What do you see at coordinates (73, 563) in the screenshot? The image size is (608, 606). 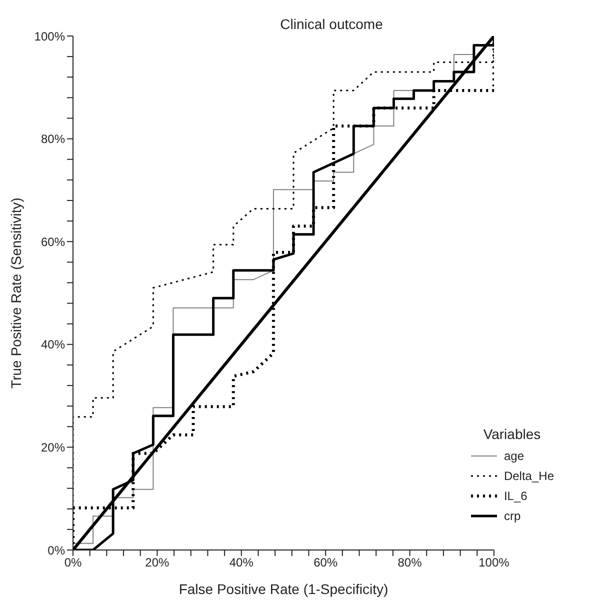 I see `x-tick-label: 0%` at bounding box center [73, 563].